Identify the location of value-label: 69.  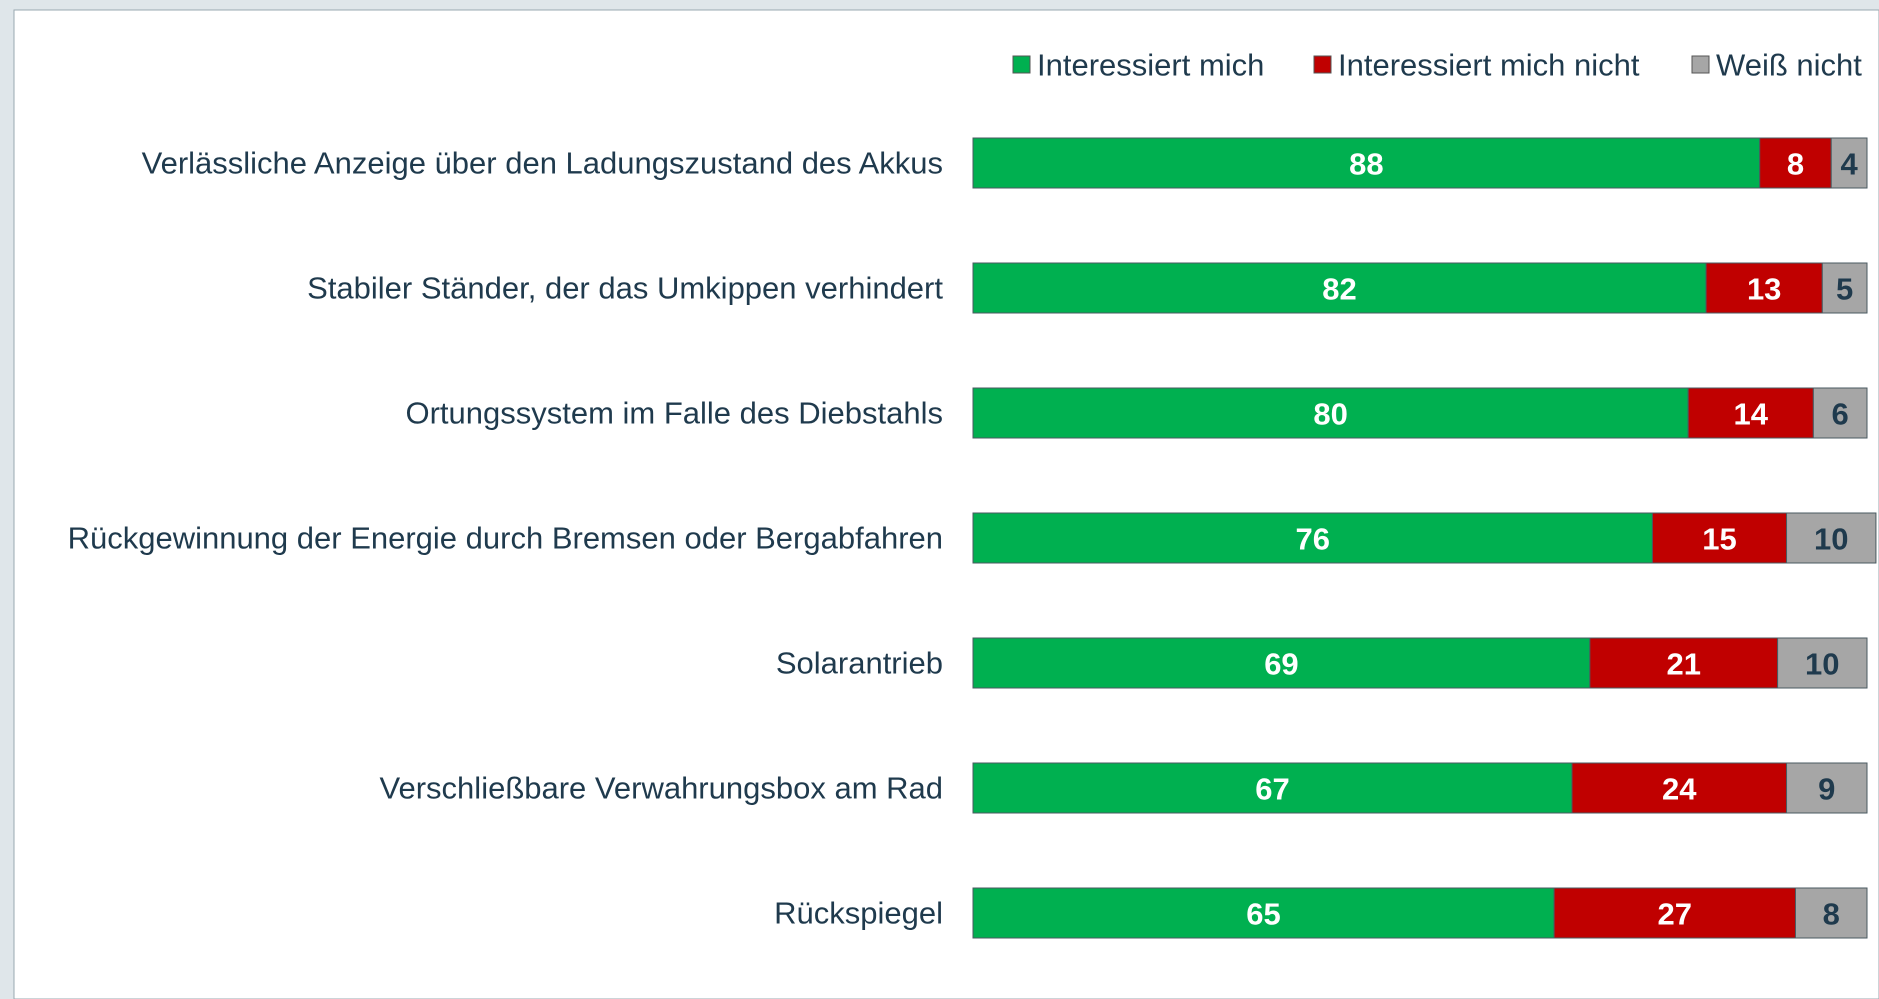
(1281, 664).